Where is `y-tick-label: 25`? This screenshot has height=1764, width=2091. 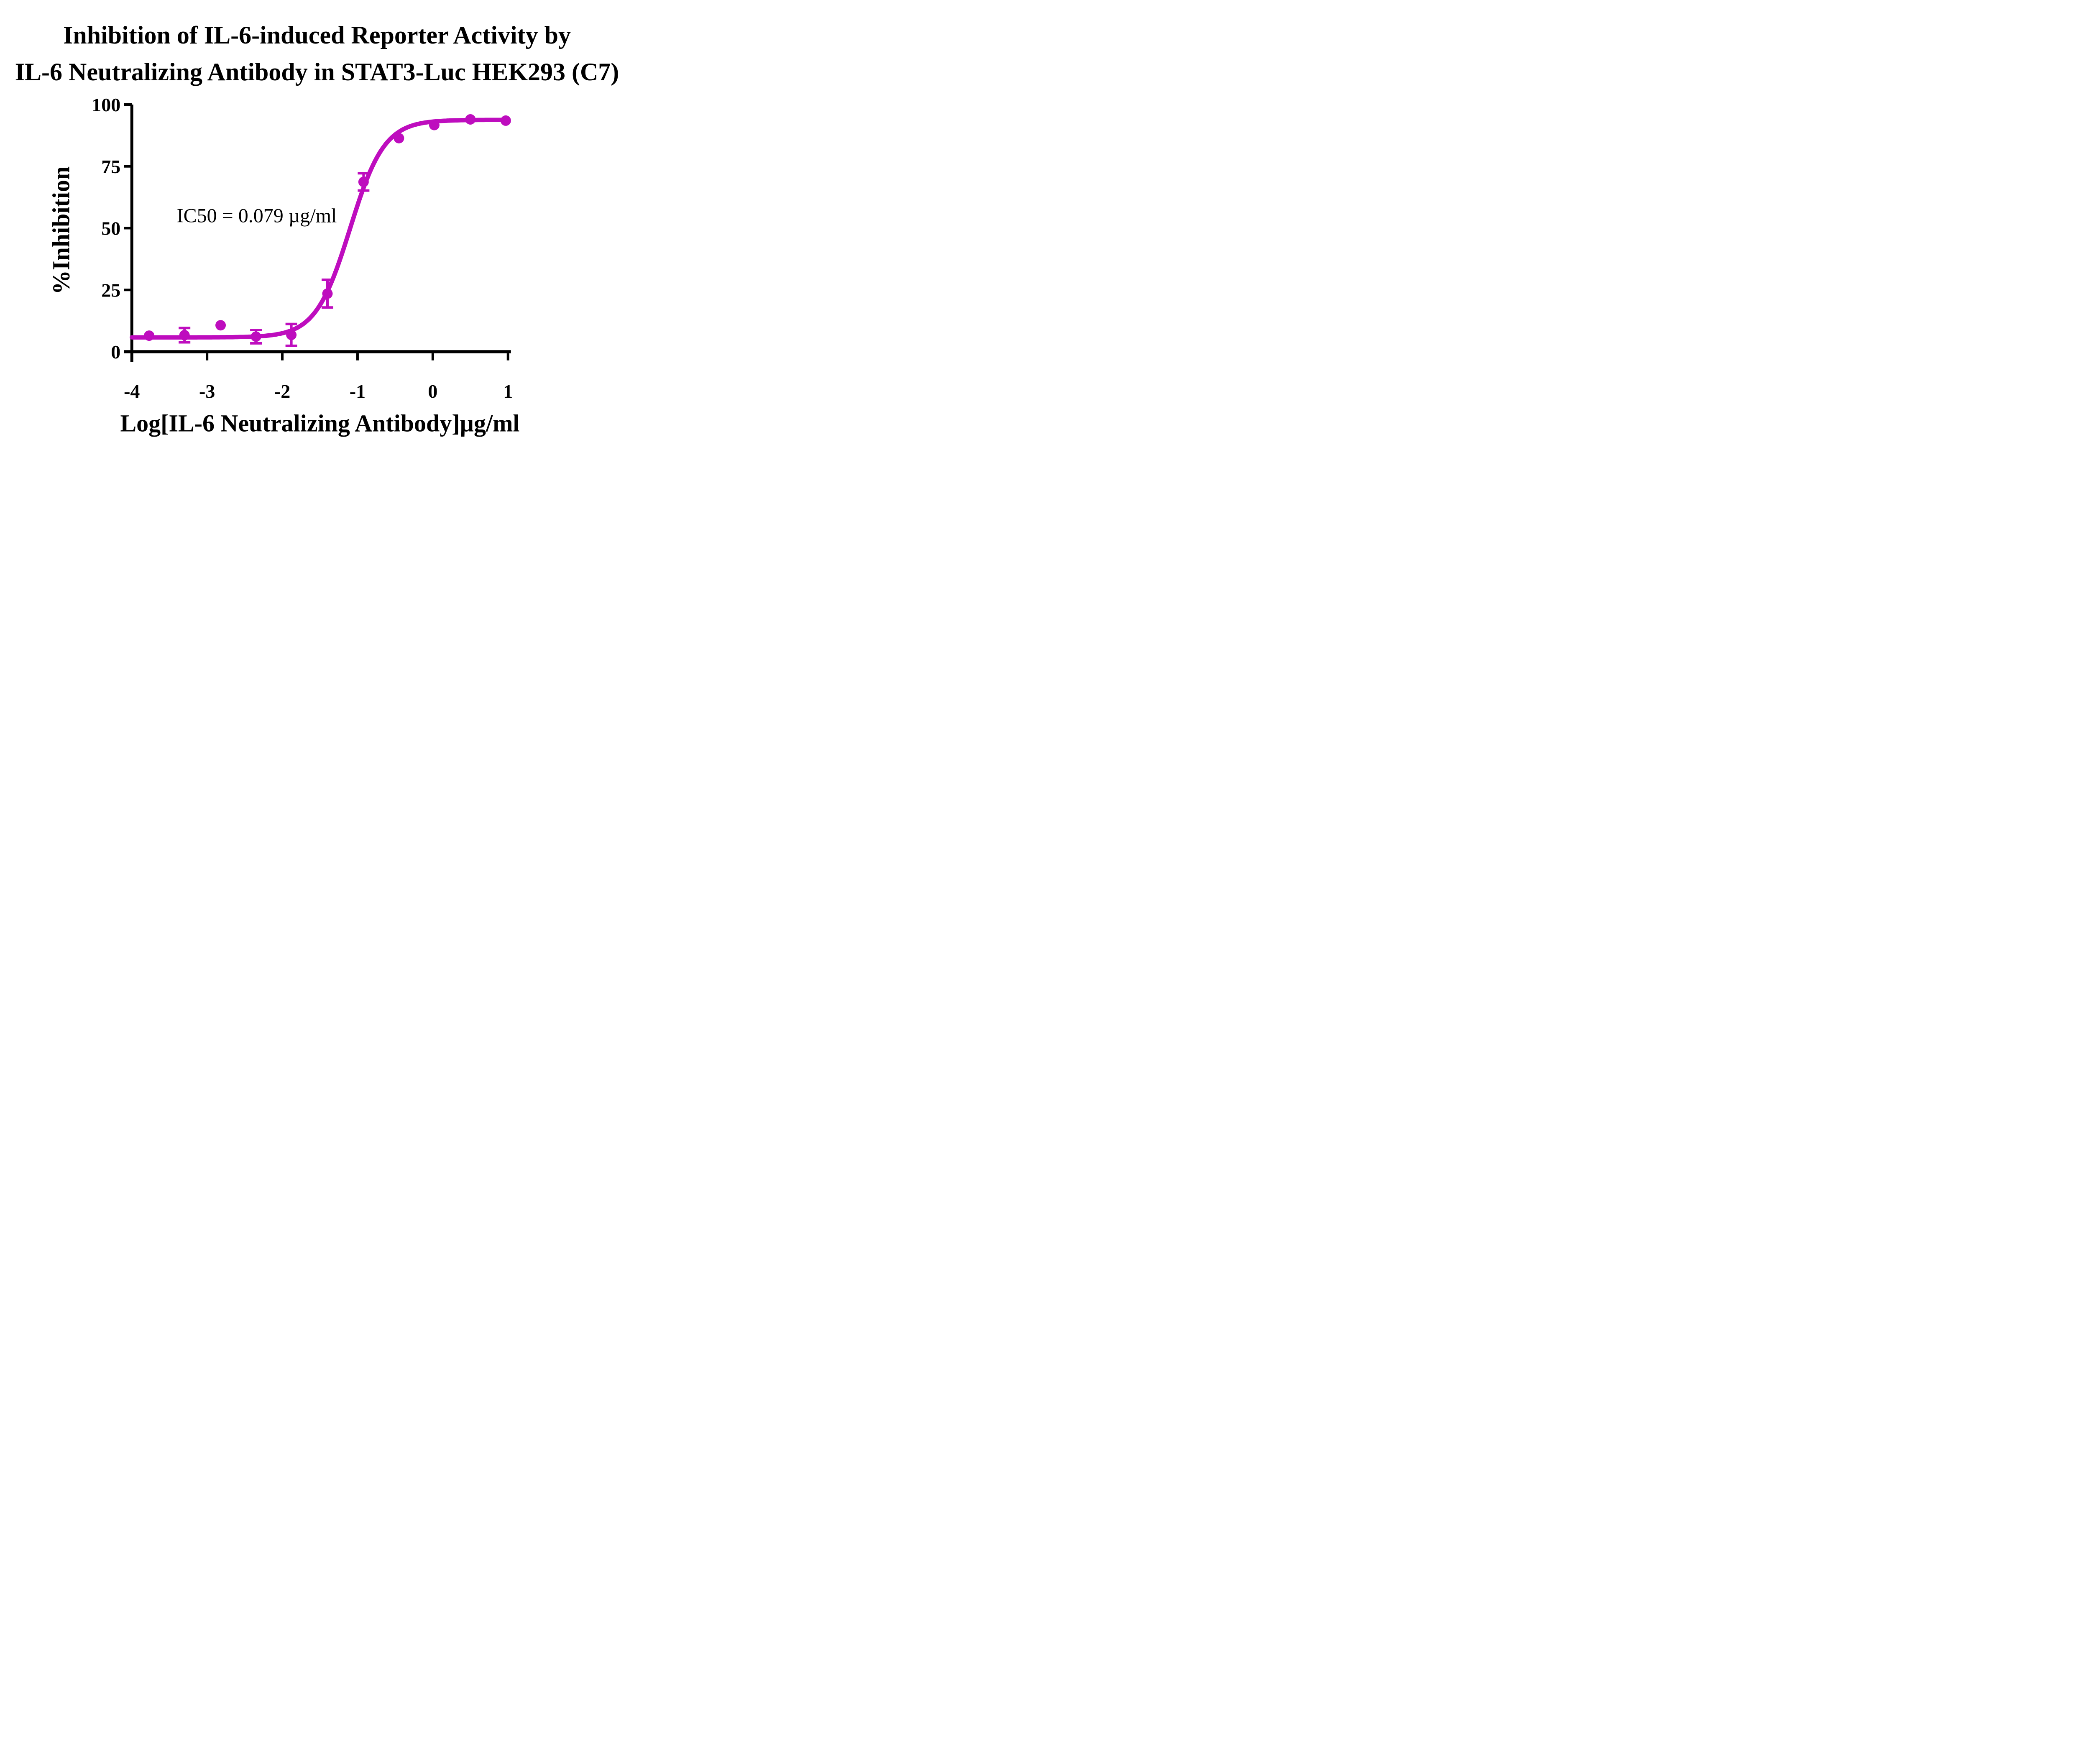 y-tick-label: 25 is located at coordinates (110, 290).